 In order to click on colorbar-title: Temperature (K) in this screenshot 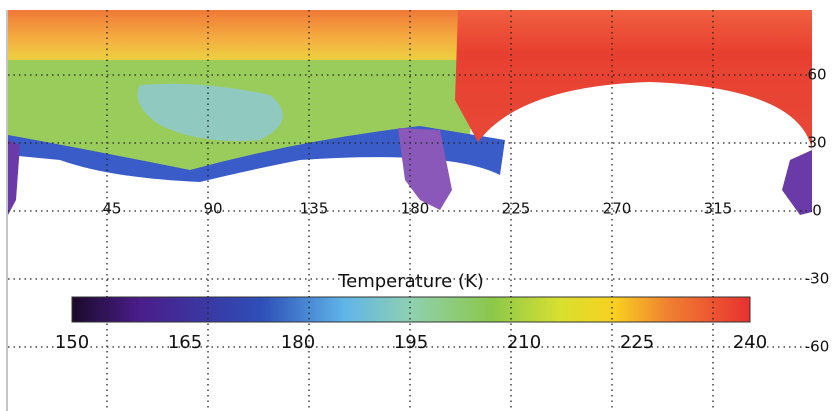, I will do `click(410, 281)`.